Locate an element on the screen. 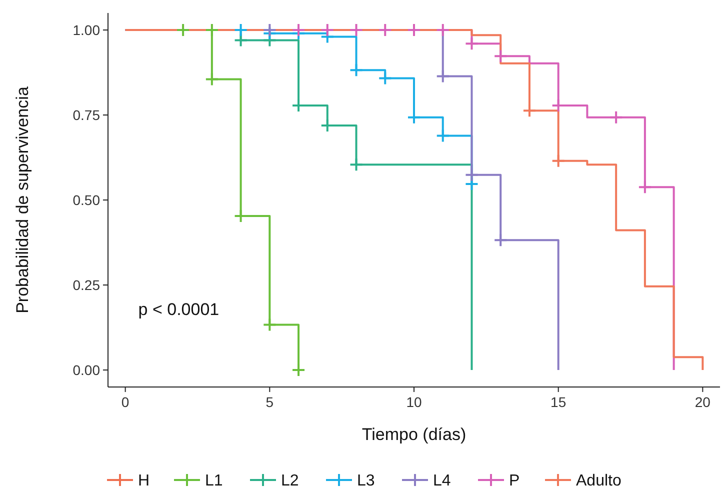  y-axis-title: Probabilidad de supervivencia is located at coordinates (22, 200).